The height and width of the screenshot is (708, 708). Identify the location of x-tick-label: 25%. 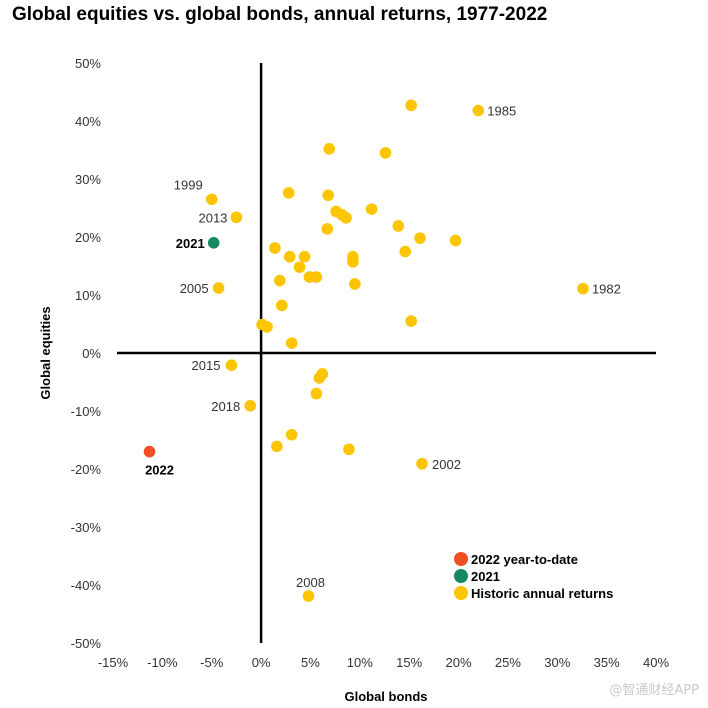
(508, 662).